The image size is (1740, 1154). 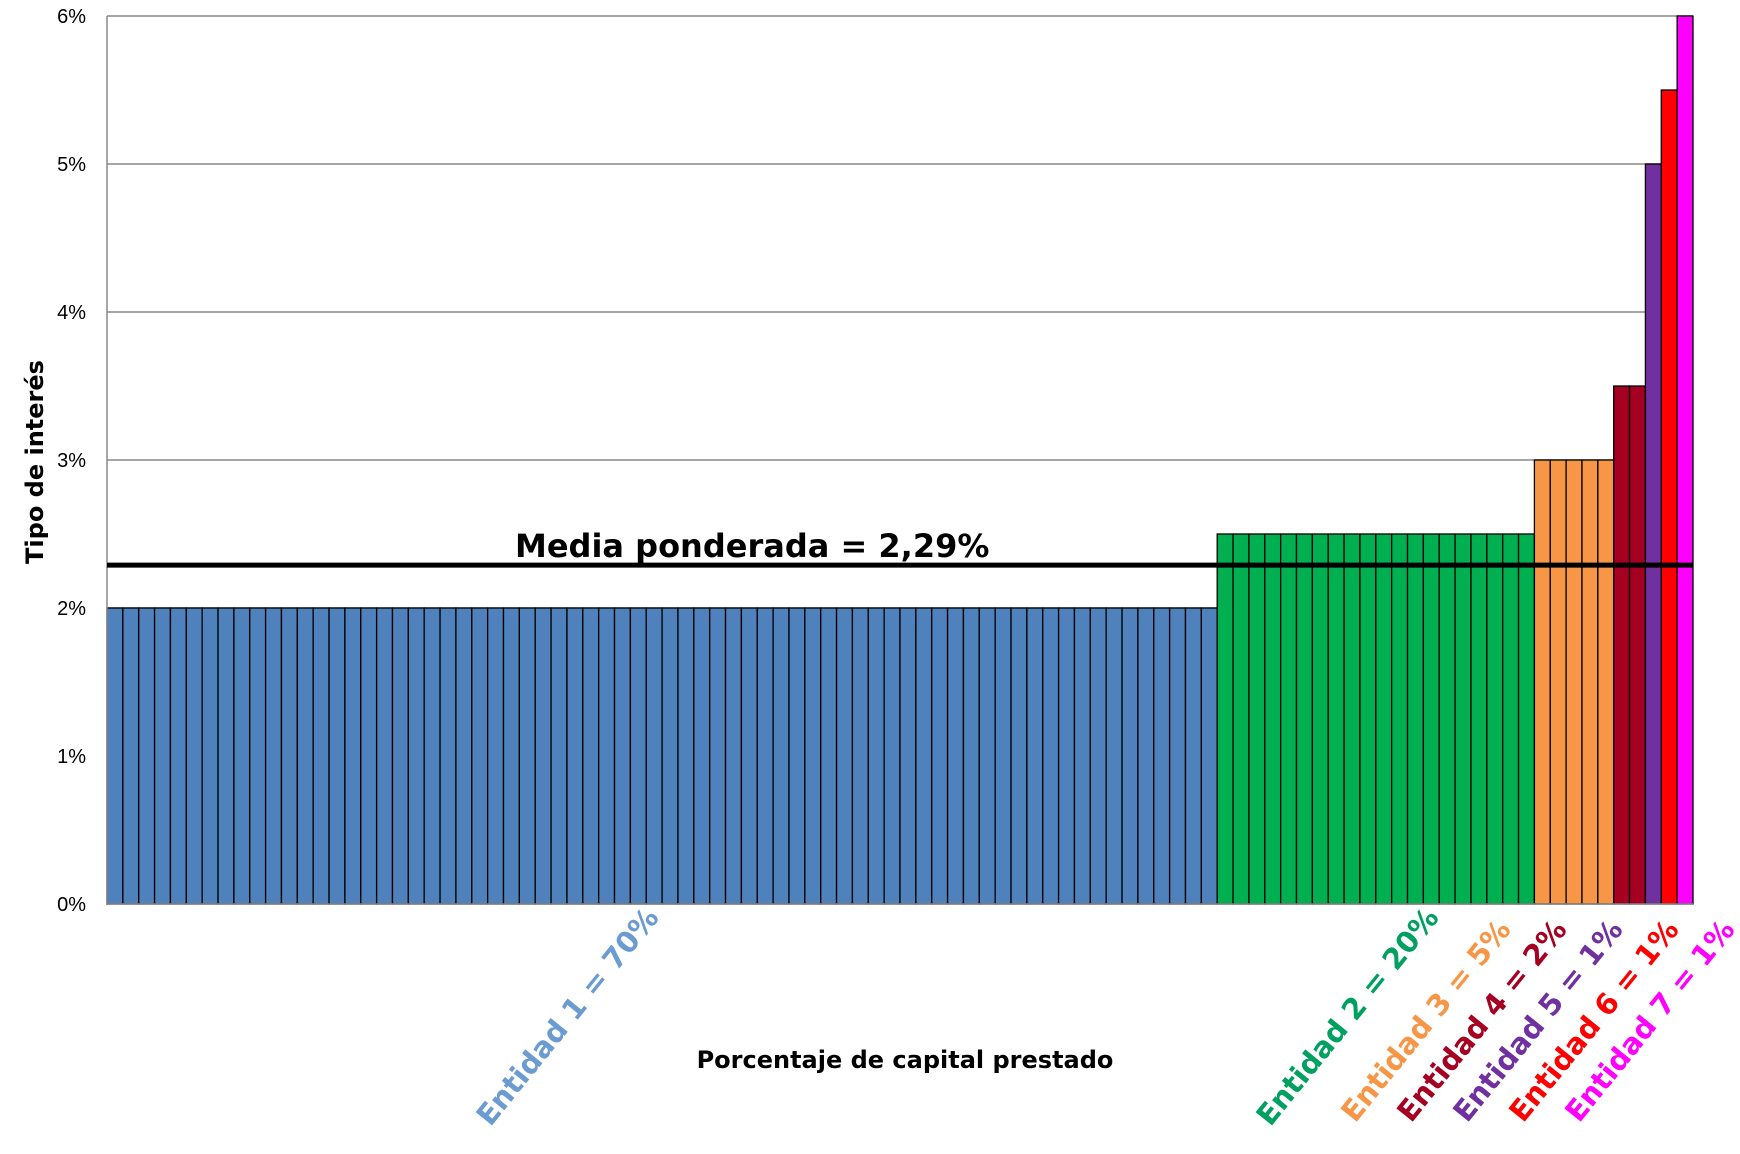 I want to click on y-tick-label: 4%, so click(x=71, y=313).